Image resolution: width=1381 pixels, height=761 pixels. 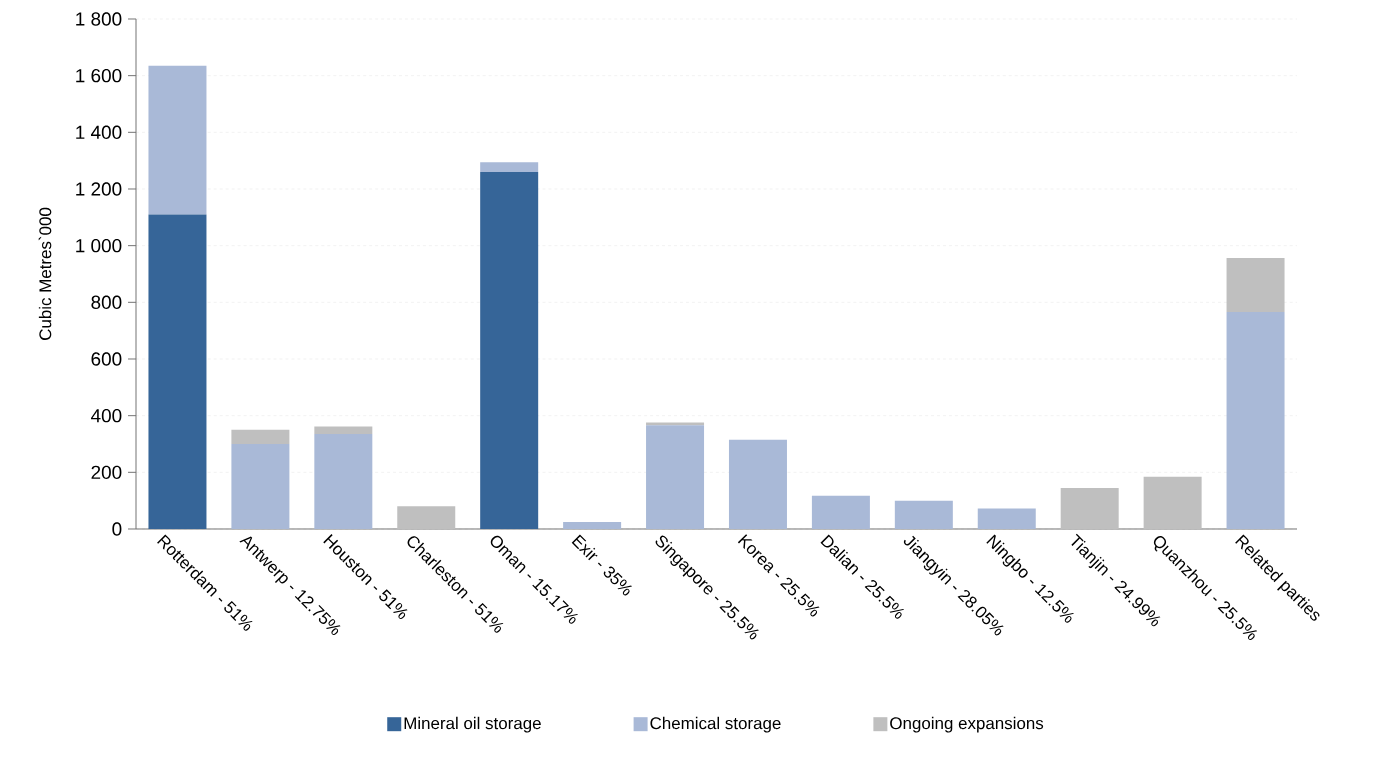 What do you see at coordinates (967, 724) in the screenshot?
I see `legend-label: Ongoing expansions` at bounding box center [967, 724].